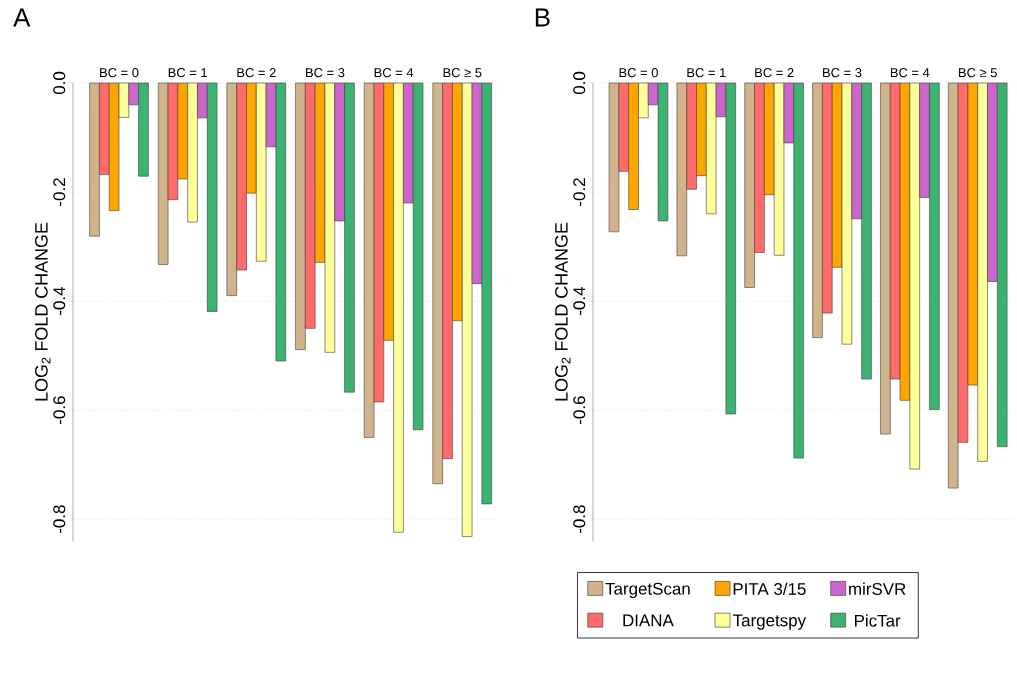  Describe the element at coordinates (542, 17) in the screenshot. I see `chart-title: B` at that location.